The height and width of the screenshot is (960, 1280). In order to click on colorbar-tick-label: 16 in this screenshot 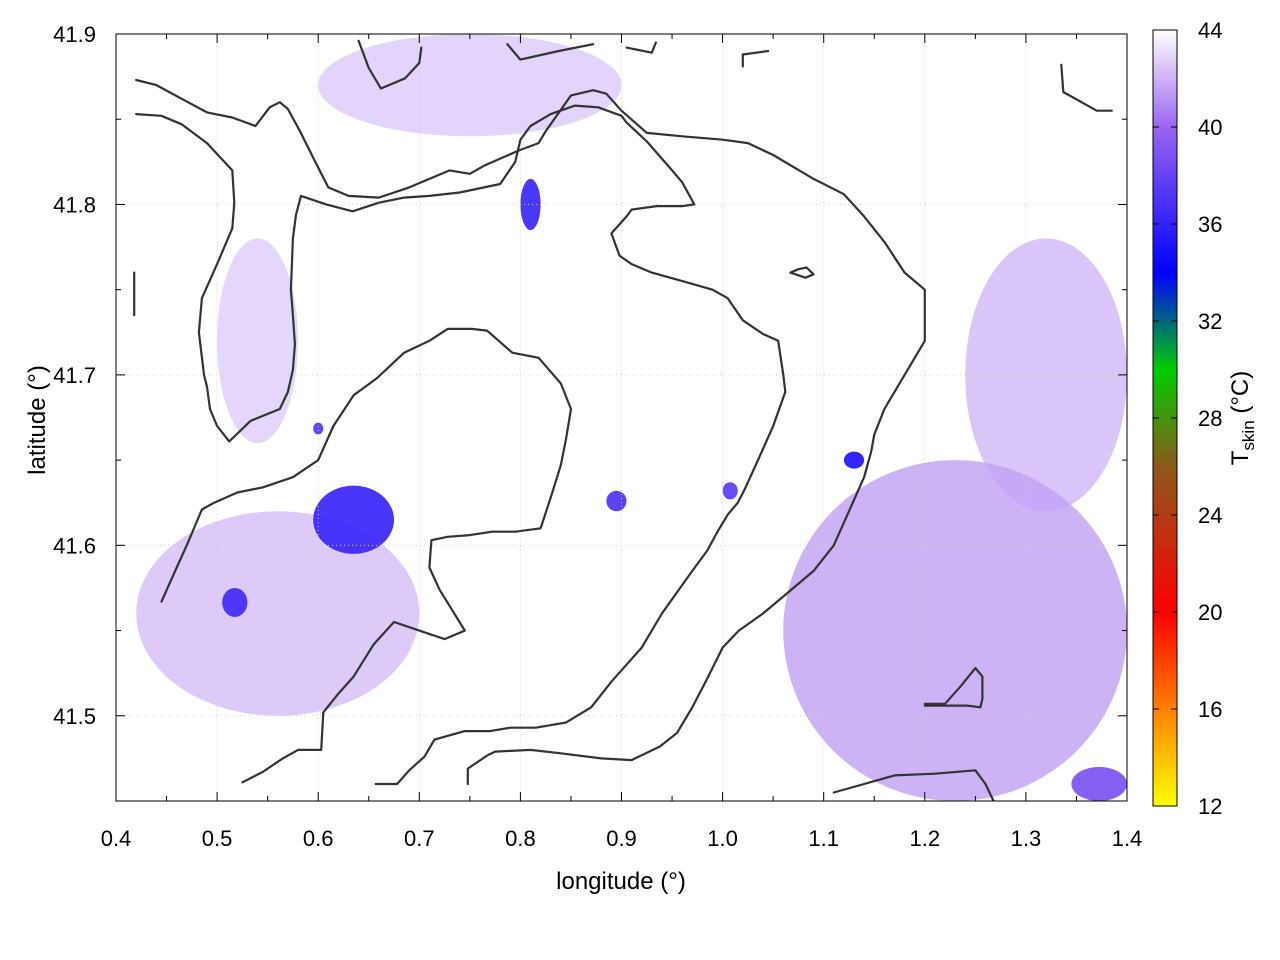, I will do `click(1210, 709)`.